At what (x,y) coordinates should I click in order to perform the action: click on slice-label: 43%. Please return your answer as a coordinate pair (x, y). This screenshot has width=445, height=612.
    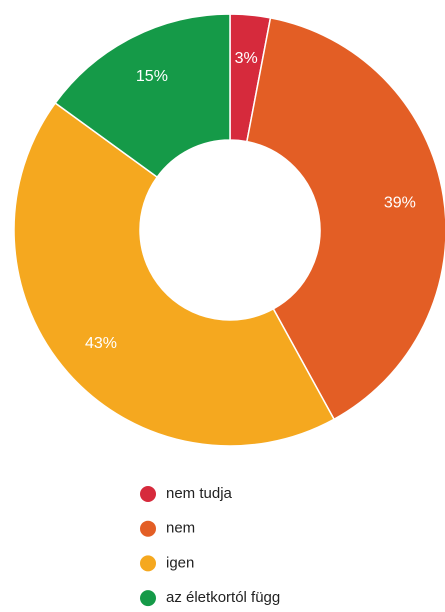
    Looking at the image, I should click on (101, 343).